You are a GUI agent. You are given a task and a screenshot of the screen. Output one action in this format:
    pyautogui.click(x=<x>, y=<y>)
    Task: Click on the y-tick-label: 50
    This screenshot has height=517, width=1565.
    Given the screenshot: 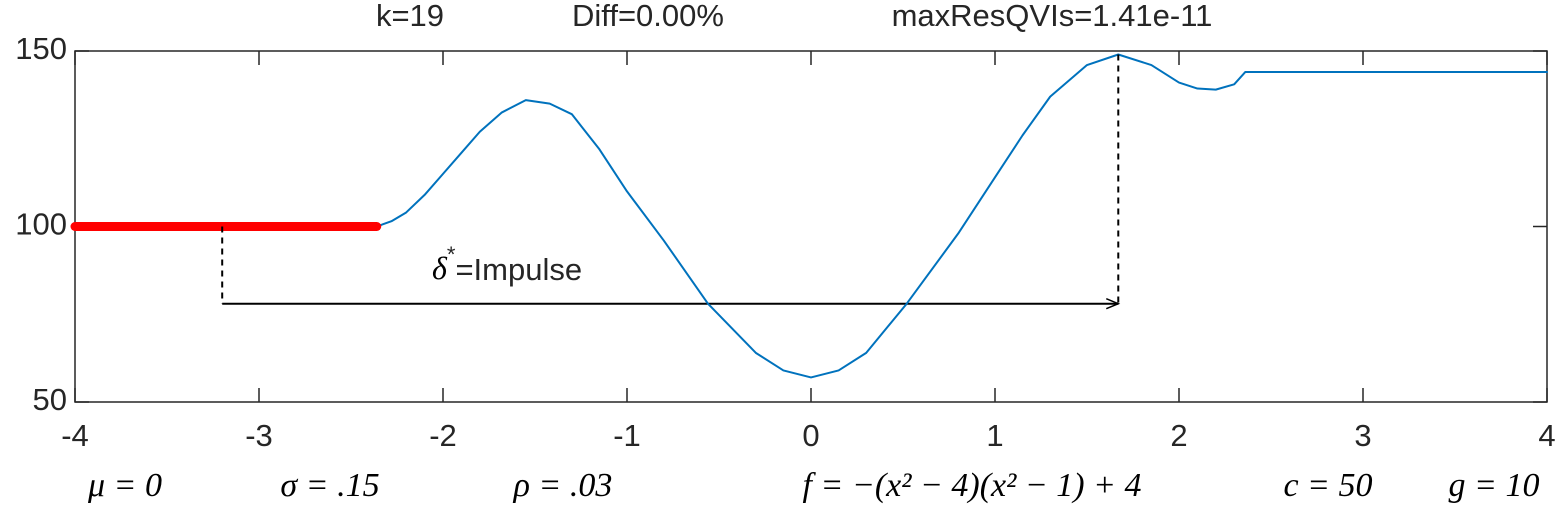 What is the action you would take?
    pyautogui.click(x=50, y=399)
    